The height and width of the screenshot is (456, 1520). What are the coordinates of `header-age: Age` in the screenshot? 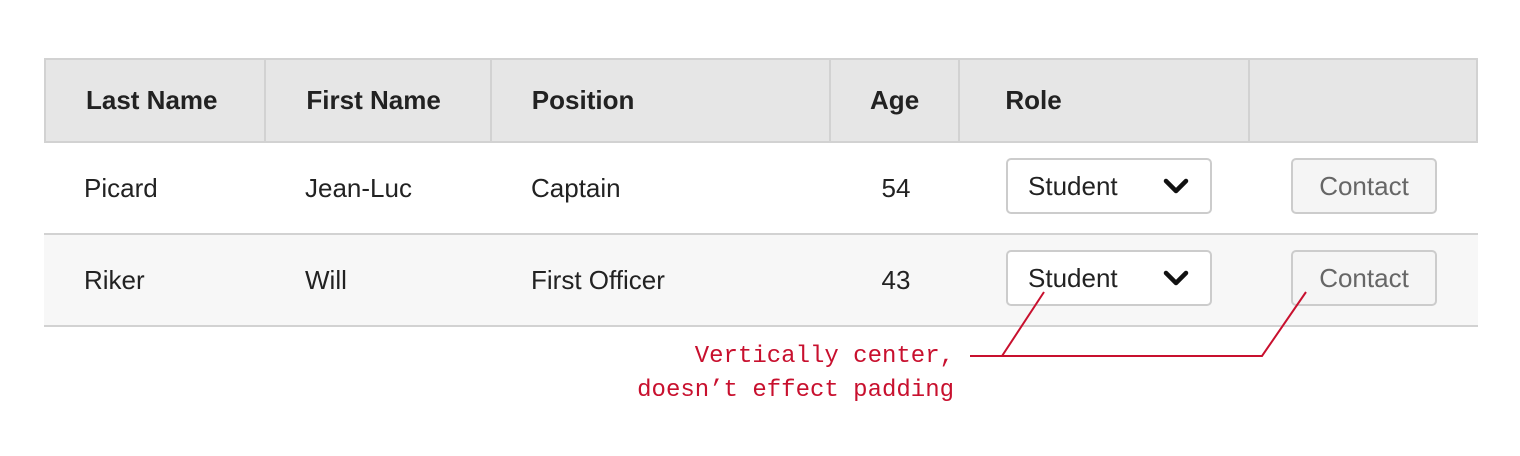 It's located at (896, 100).